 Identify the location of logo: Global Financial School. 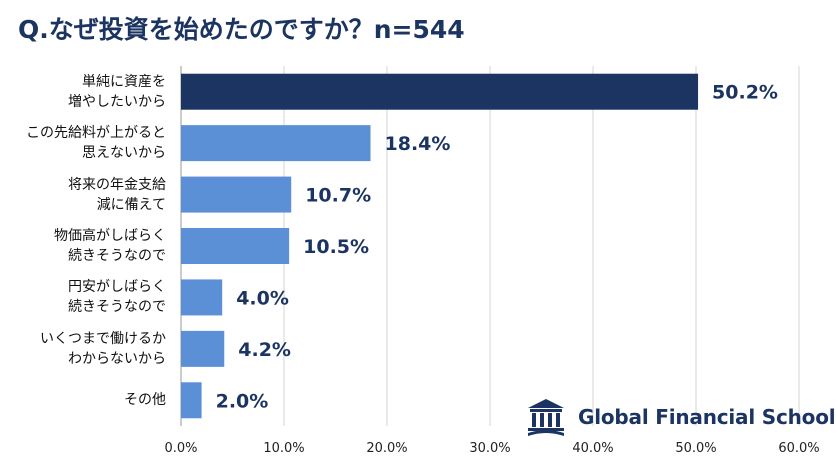
(680, 417).